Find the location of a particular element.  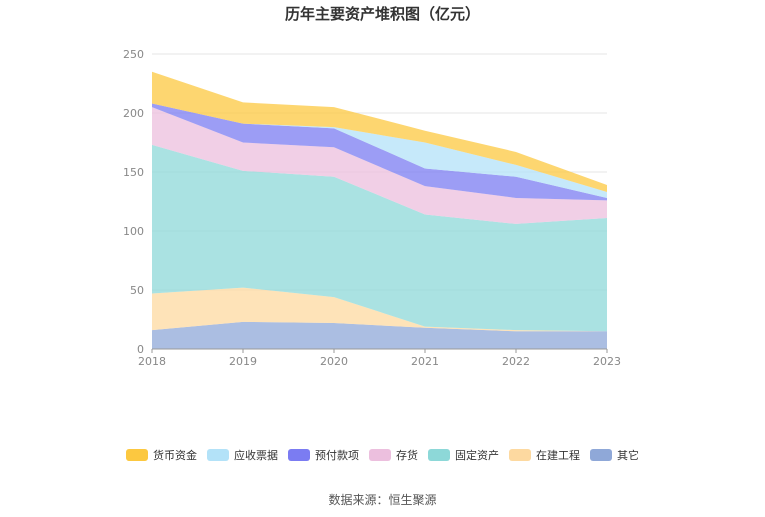

legend-item-货币资金: 货币资金 is located at coordinates (161, 455).